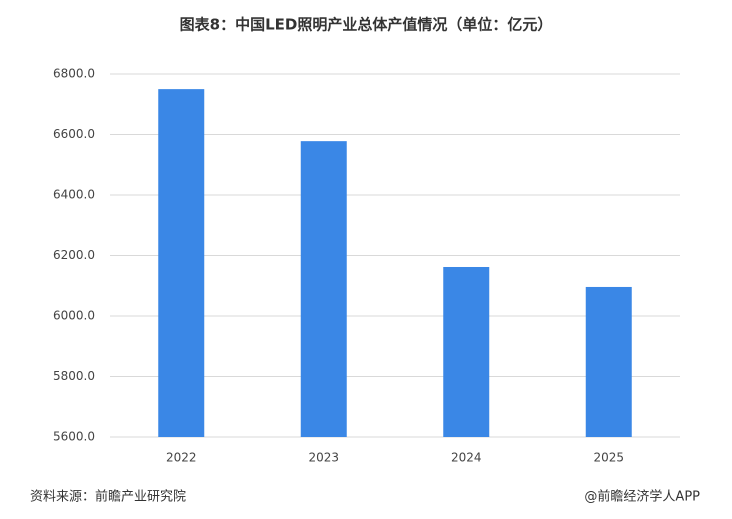 Image resolution: width=732 pixels, height=519 pixels. What do you see at coordinates (74, 376) in the screenshot?
I see `y-tick-label: 5800.0` at bounding box center [74, 376].